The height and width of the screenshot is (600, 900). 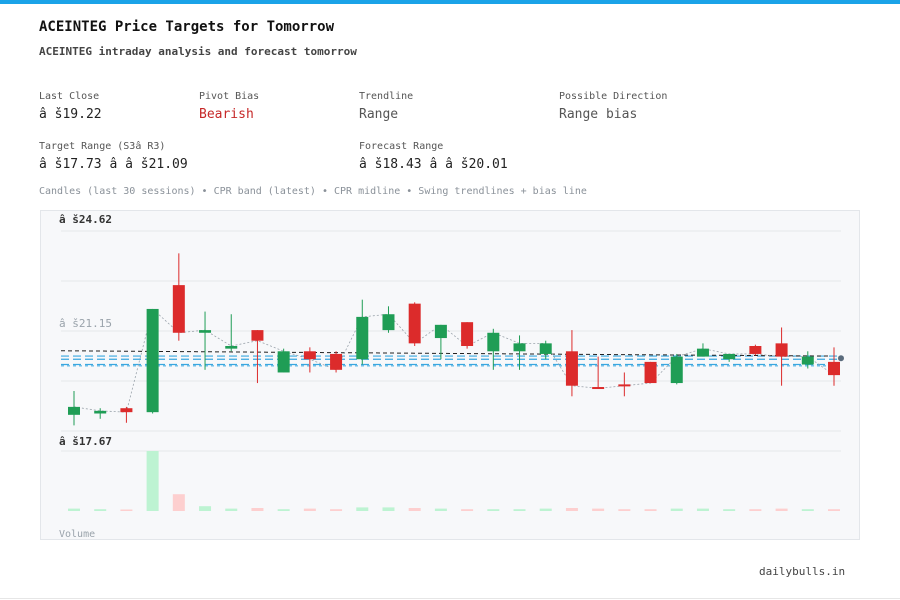 What do you see at coordinates (802, 571) in the screenshot?
I see `site-credit: dailybulls.in` at bounding box center [802, 571].